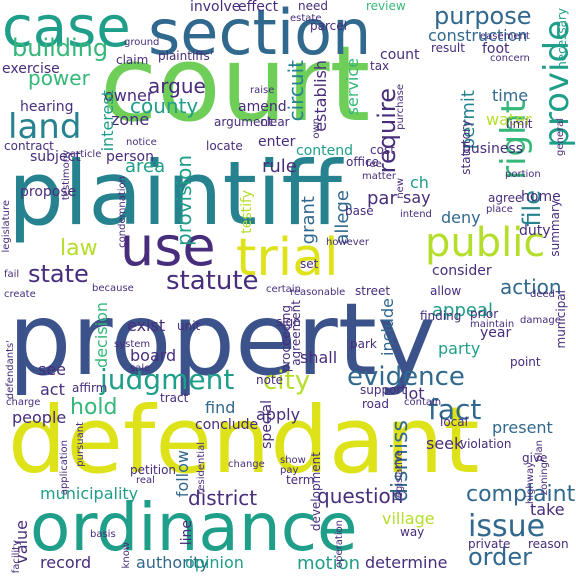 This screenshot has height=576, width=576. What do you see at coordinates (16, 557) in the screenshot?
I see `word-facility: facility` at bounding box center [16, 557].